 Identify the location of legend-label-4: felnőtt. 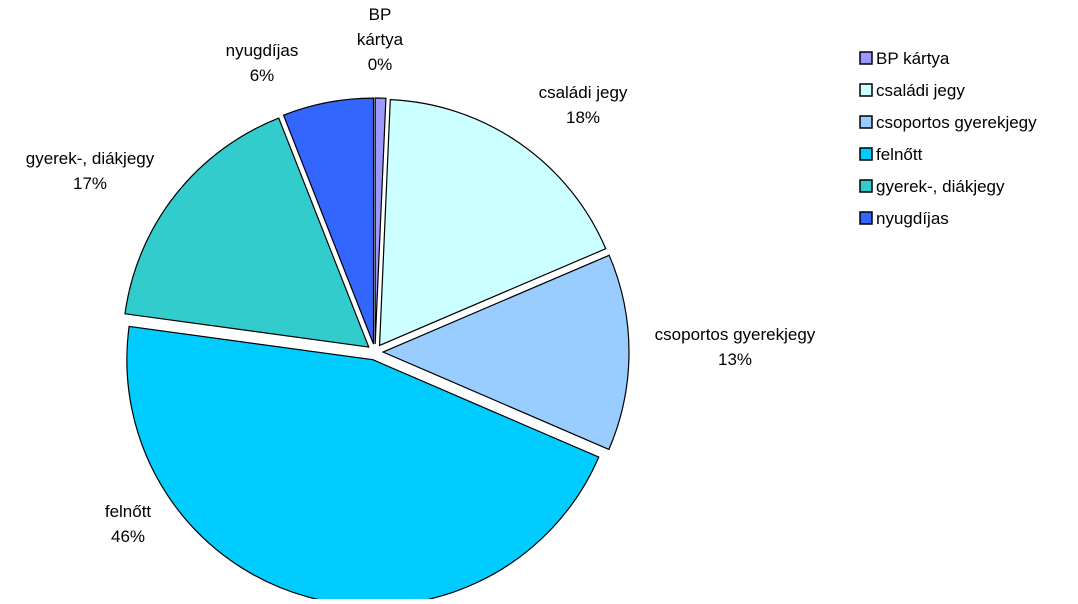
(899, 154).